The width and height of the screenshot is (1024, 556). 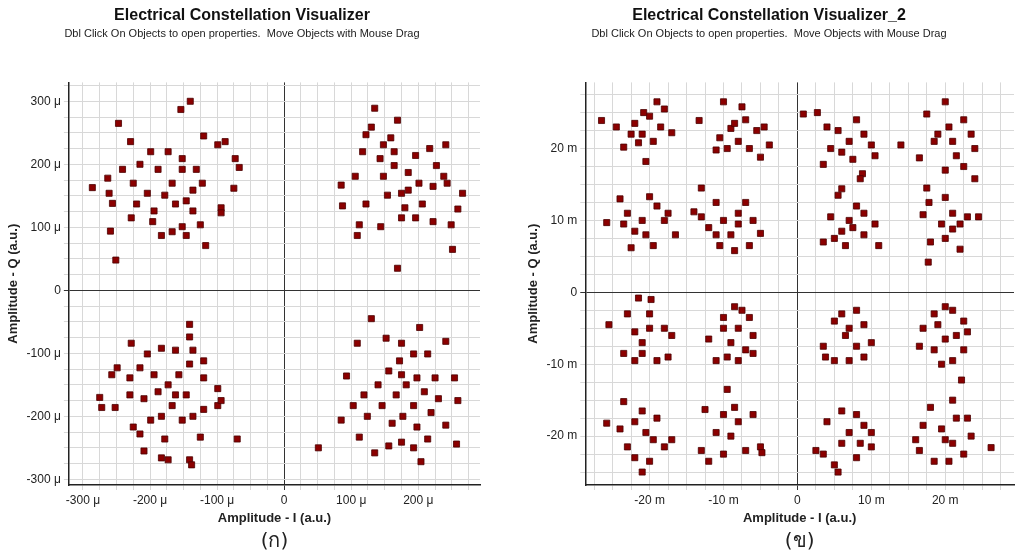 What do you see at coordinates (562, 435) in the screenshot?
I see `y-tick-label: -20 m` at bounding box center [562, 435].